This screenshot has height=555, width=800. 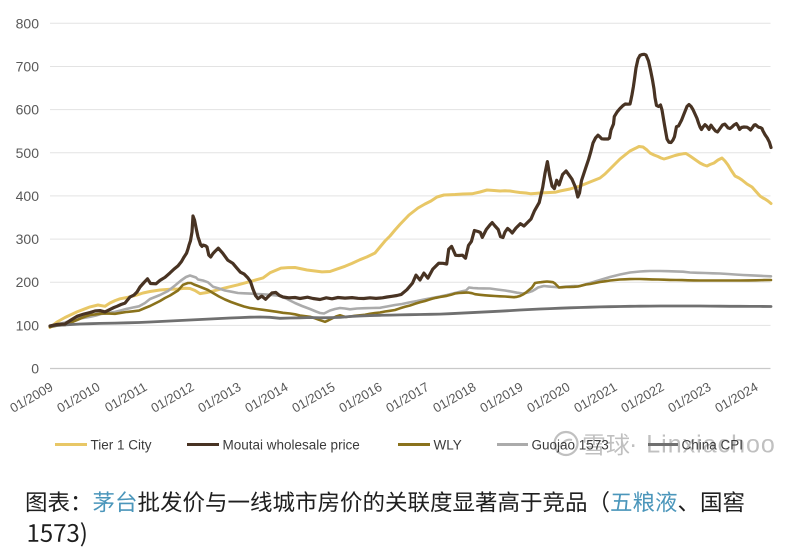 What do you see at coordinates (35, 369) in the screenshot?
I see `svg-text: 0` at bounding box center [35, 369].